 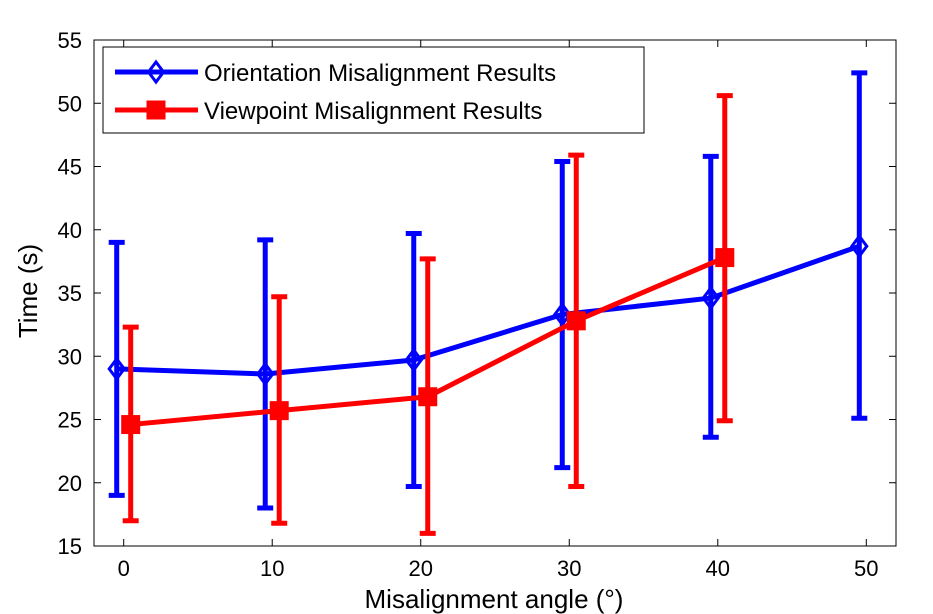 What do you see at coordinates (272, 568) in the screenshot?
I see `x-tick-label: 10` at bounding box center [272, 568].